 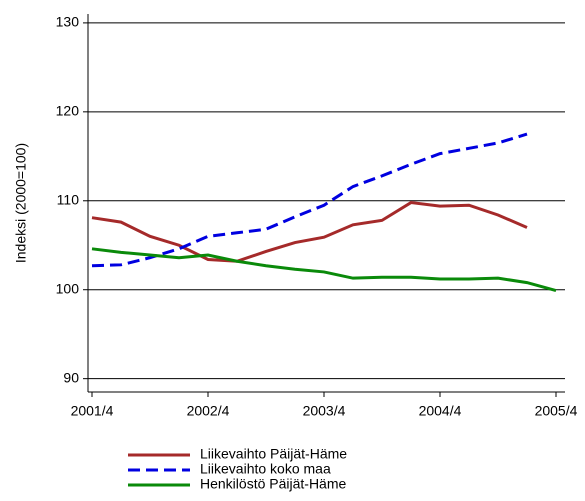 What do you see at coordinates (92, 411) in the screenshot?
I see `x-tick-label: 2001/4` at bounding box center [92, 411].